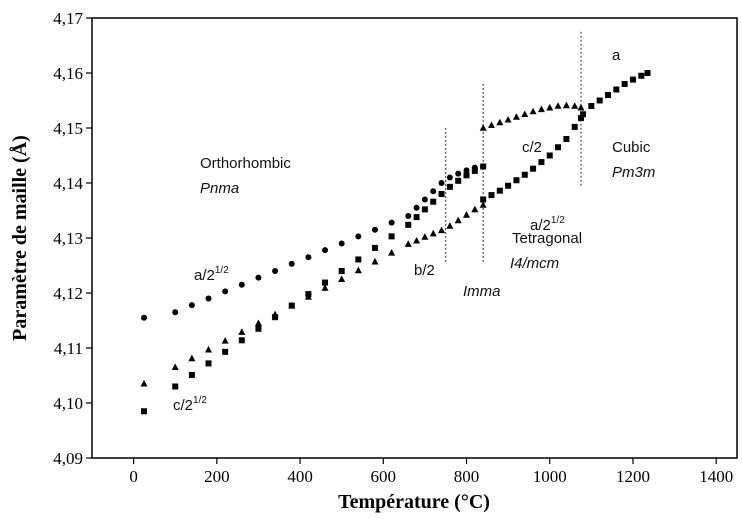  Describe the element at coordinates (414, 502) in the screenshot. I see `x-axis-label: Température (°C)` at that location.